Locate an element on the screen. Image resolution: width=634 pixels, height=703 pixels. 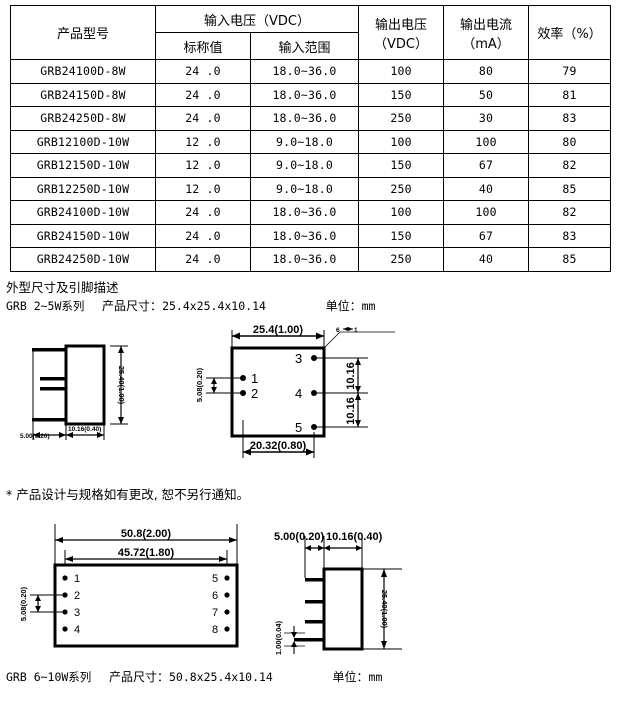
cell-efficiency: 82 is located at coordinates (570, 212).